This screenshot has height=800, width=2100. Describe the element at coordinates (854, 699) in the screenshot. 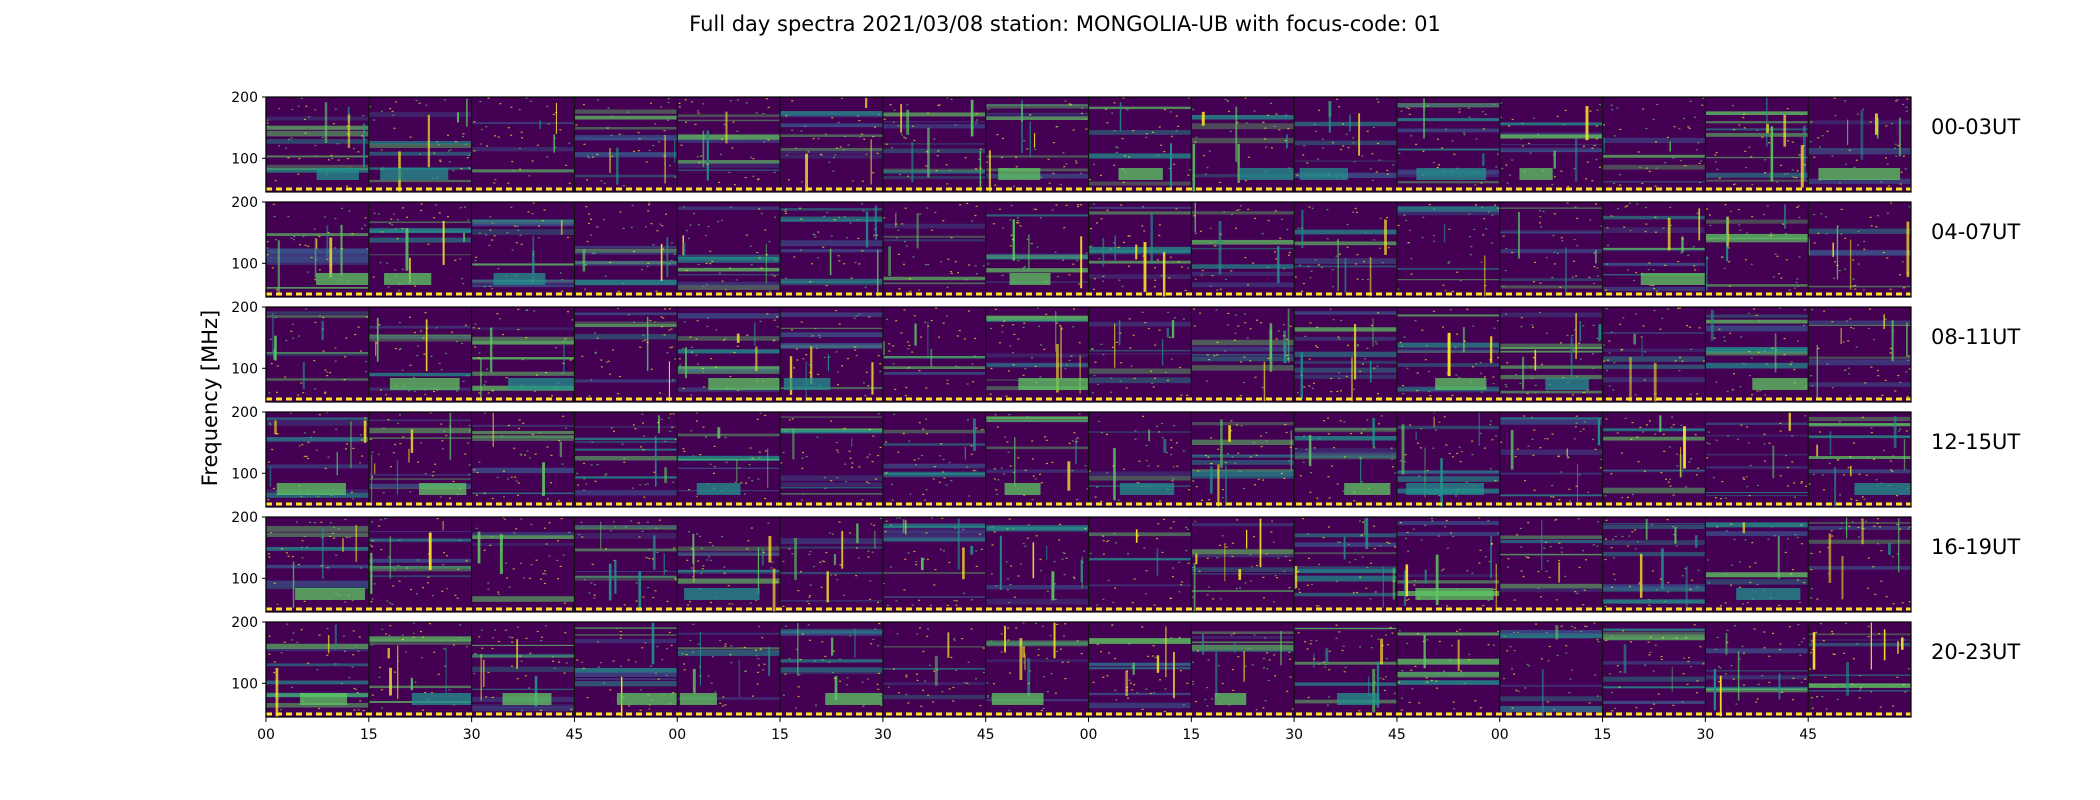

I see `bright-region` at that location.